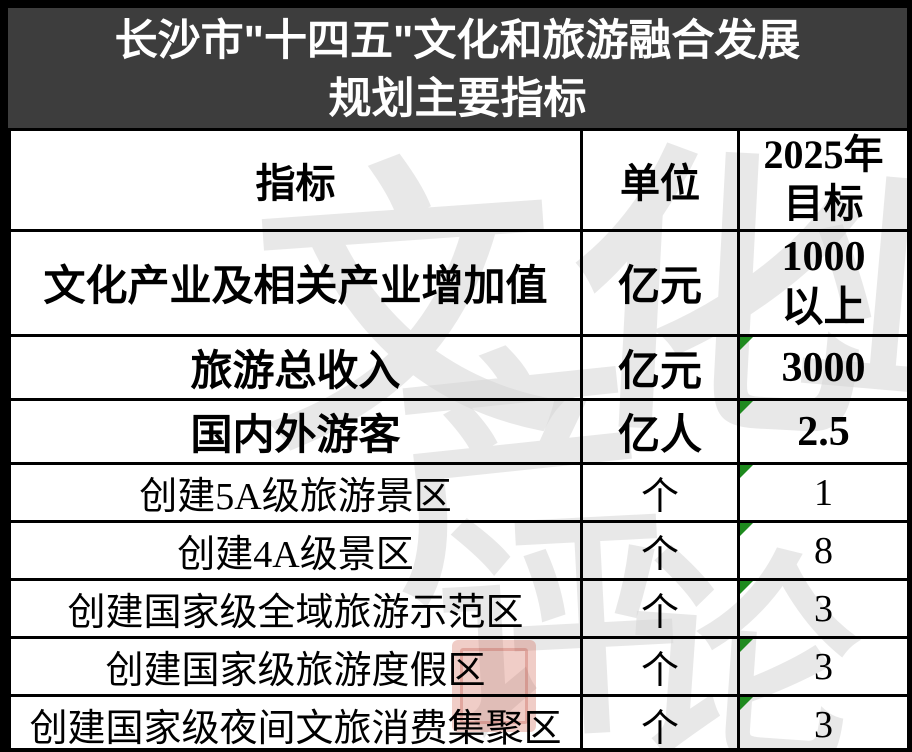  I want to click on page-title-line1: 长沙市"十四五"文化和旅游融合发展, so click(457, 41).